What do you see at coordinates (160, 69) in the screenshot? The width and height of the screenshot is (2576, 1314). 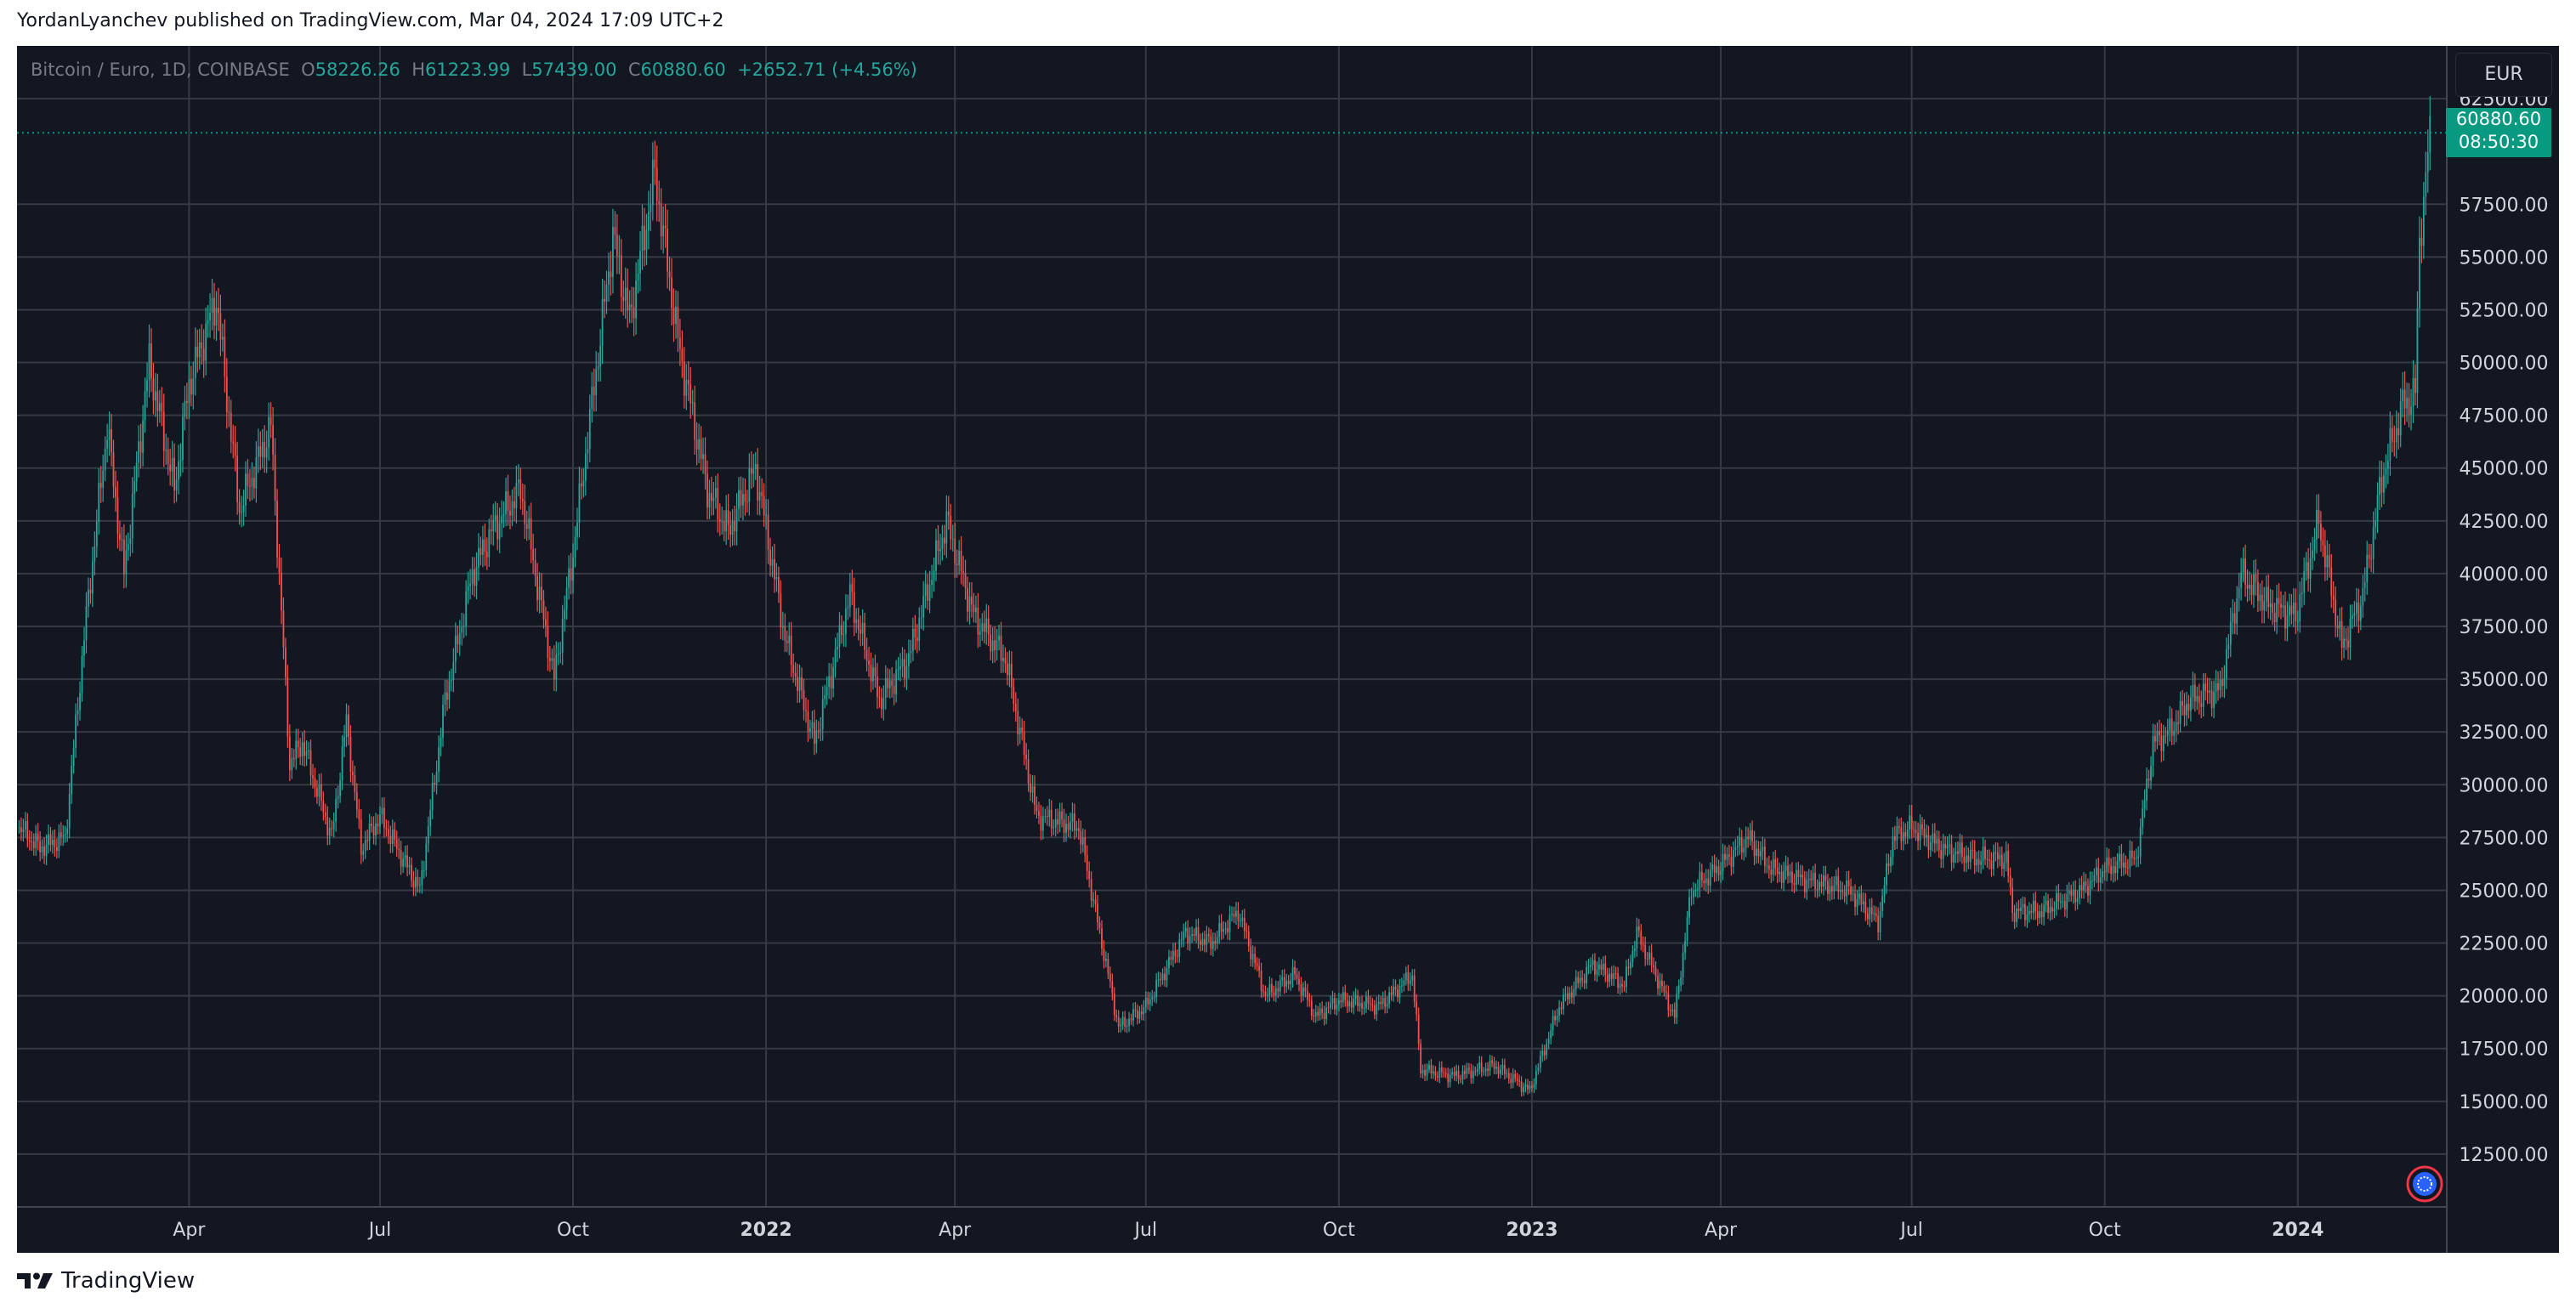 I see `symbol-label: Bitcoin / Euro, 1D, COINBASE` at bounding box center [160, 69].